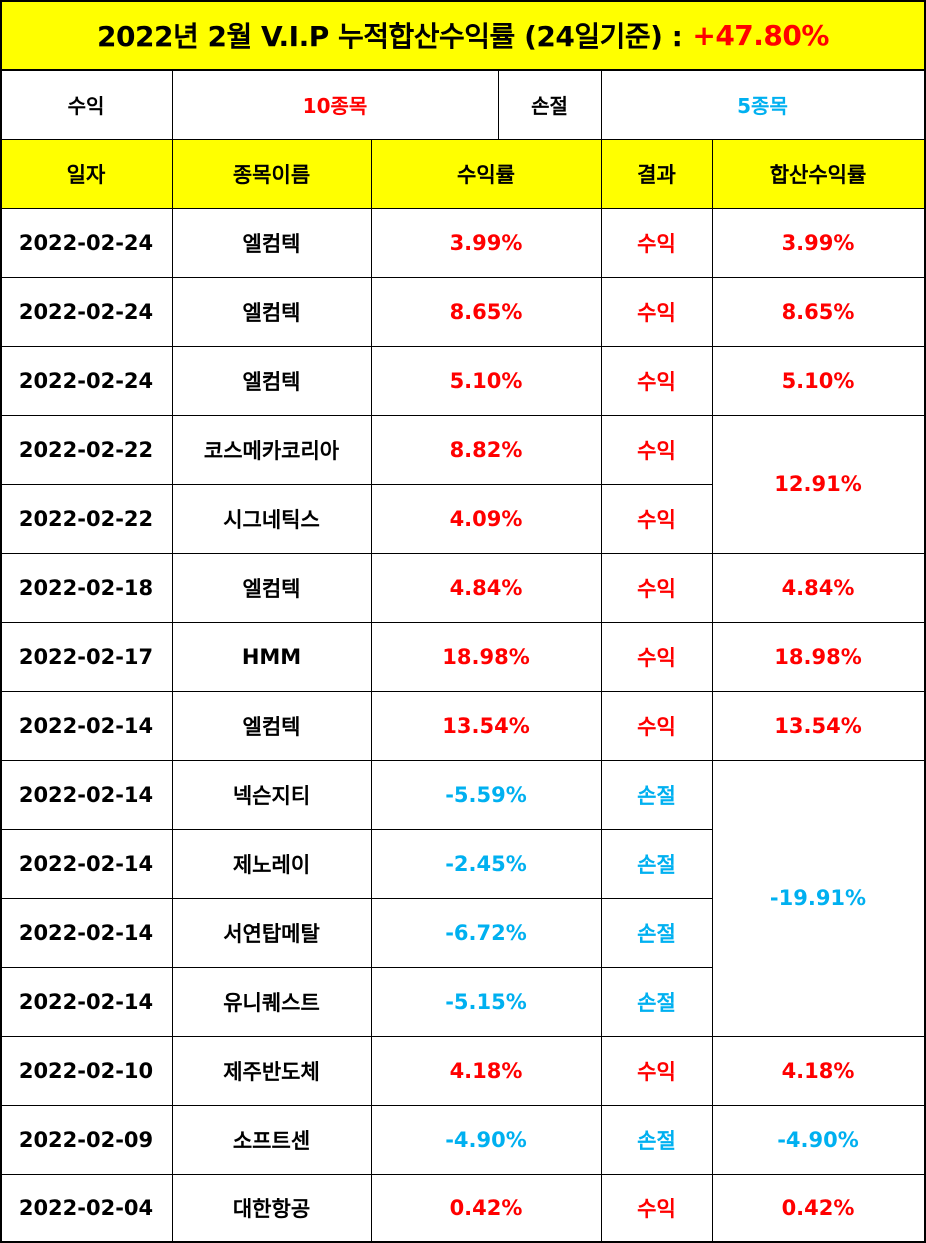  Describe the element at coordinates (818, 1139) in the screenshot. I see `combined-return: -4.90%` at that location.